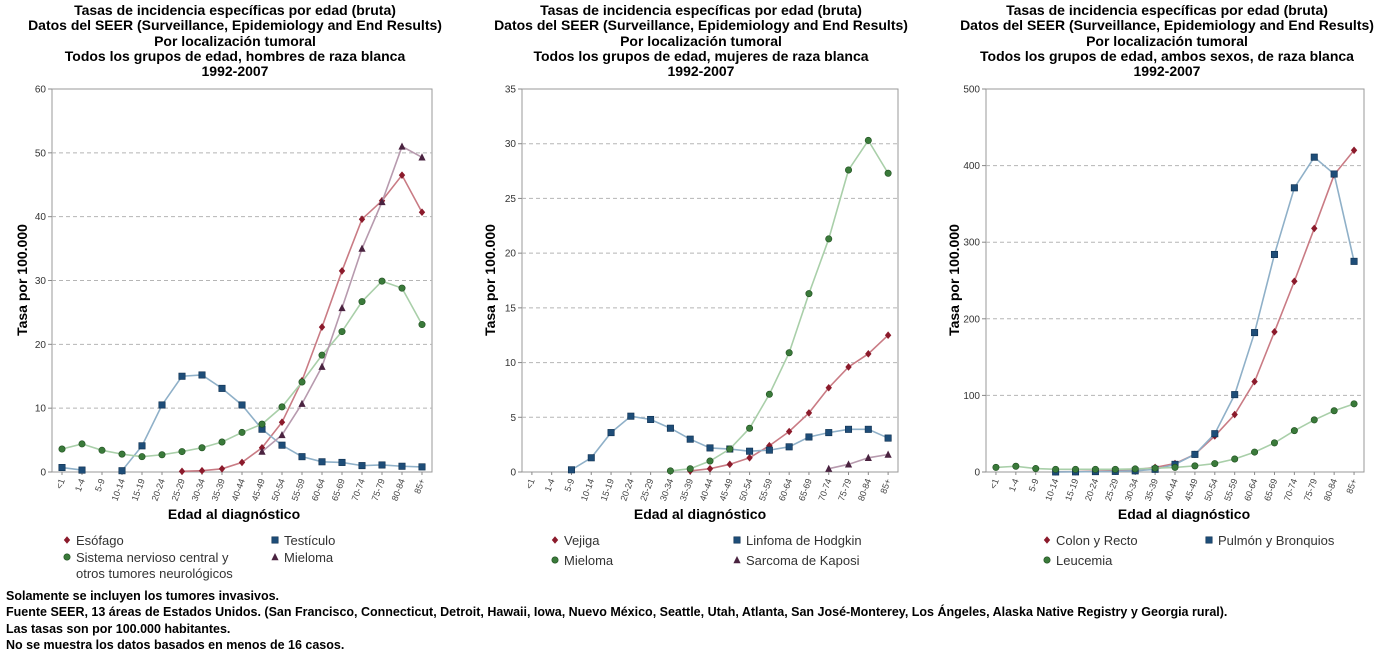  I want to click on y-tick-label: 5, so click(513, 418).